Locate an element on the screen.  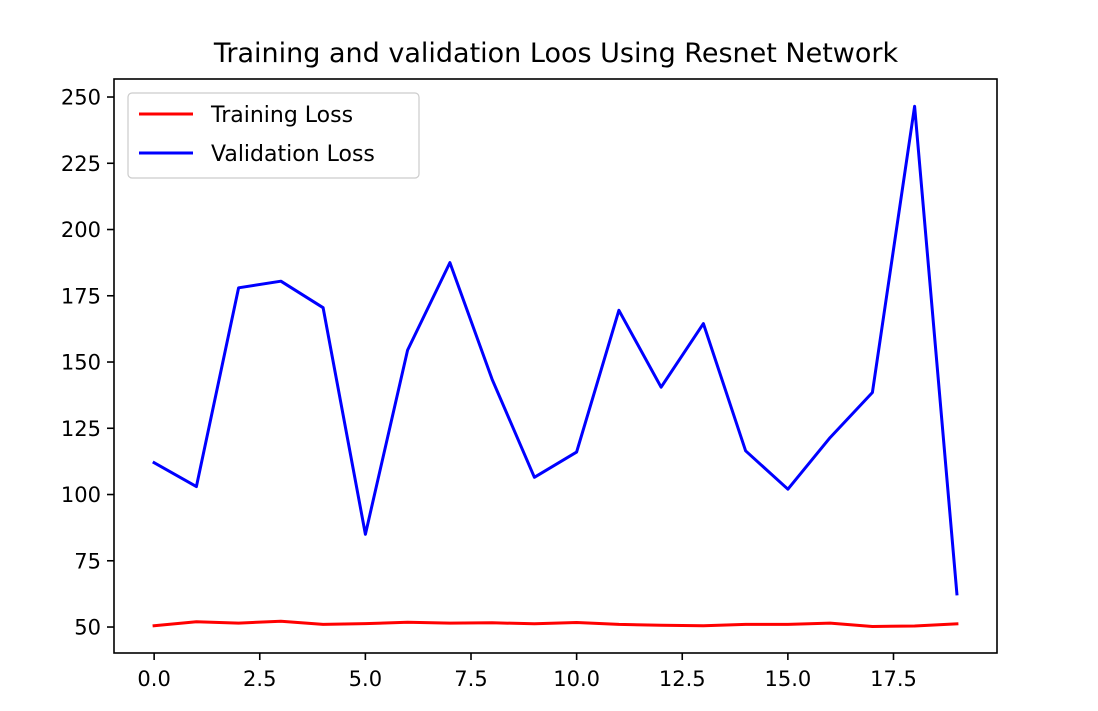
x-tick-label: 7.5 is located at coordinates (470, 679).